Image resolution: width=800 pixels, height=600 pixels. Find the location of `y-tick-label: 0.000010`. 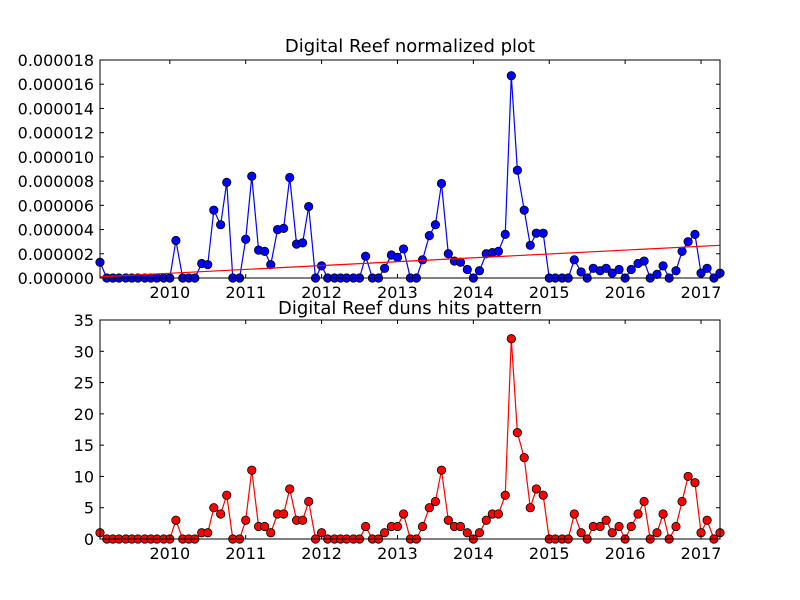

y-tick-label: 0.000010 is located at coordinates (56, 157).